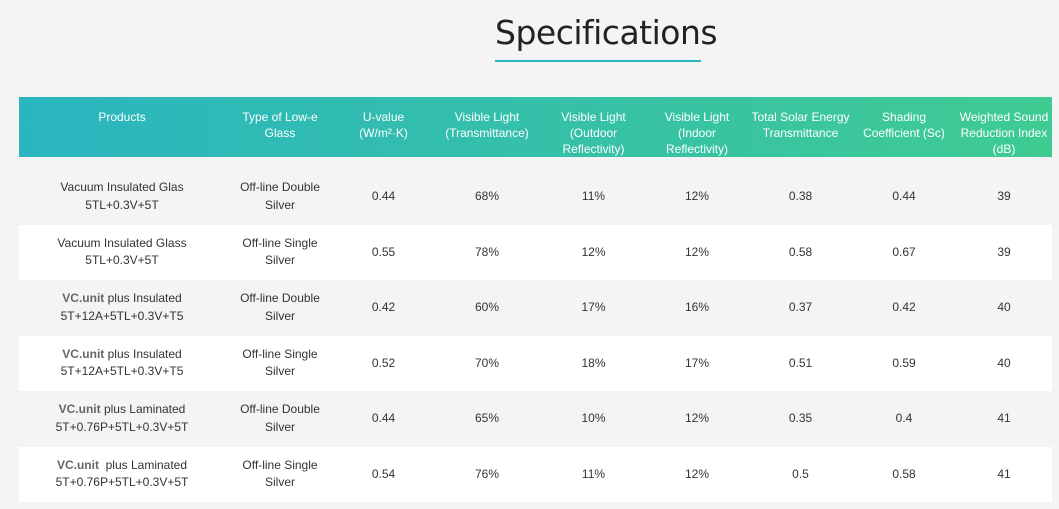 Image resolution: width=1059 pixels, height=509 pixels. Describe the element at coordinates (904, 474) in the screenshot. I see `shading-cell: 0.58` at that location.